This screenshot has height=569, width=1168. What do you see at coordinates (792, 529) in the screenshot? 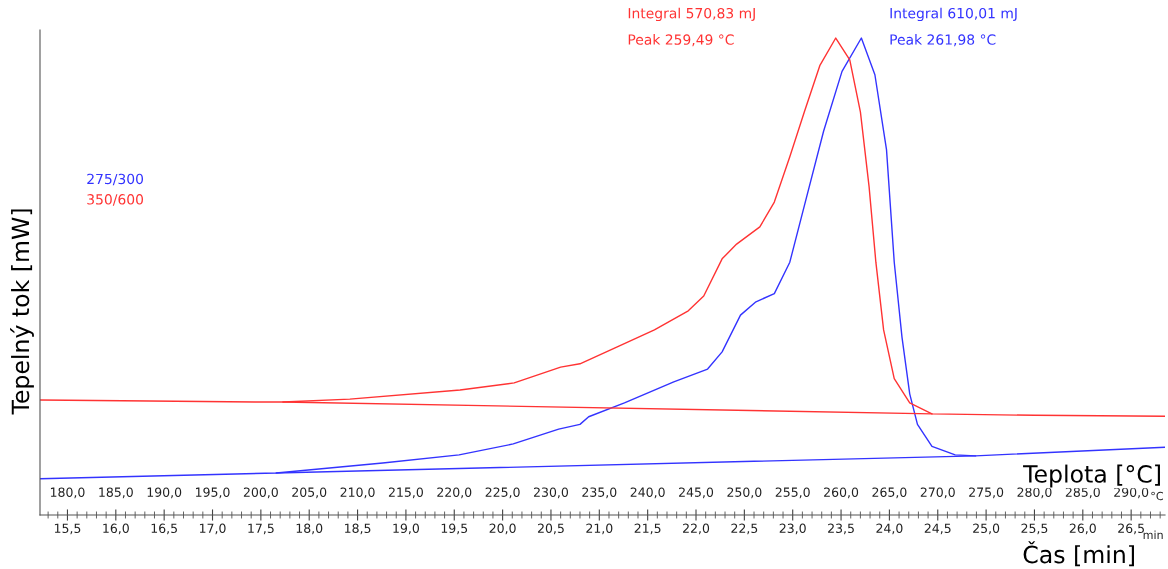
I see `x2-tick-label: 23,0` at bounding box center [792, 529].